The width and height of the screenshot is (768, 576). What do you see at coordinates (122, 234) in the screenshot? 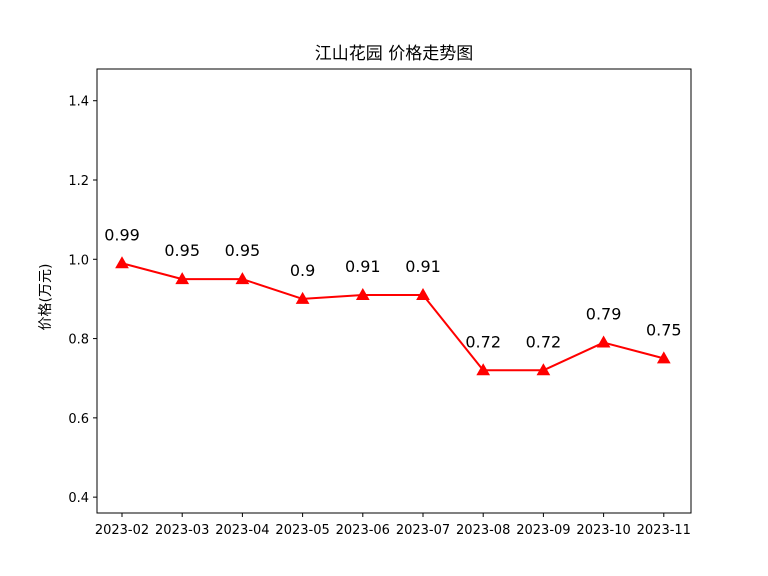
I see `data-label: 0.99` at bounding box center [122, 234].